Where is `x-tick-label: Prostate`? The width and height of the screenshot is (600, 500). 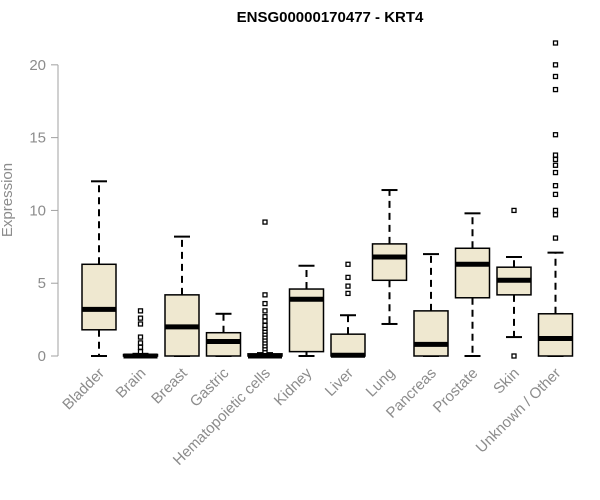
x-tick-label: Prostate is located at coordinates (456, 391).